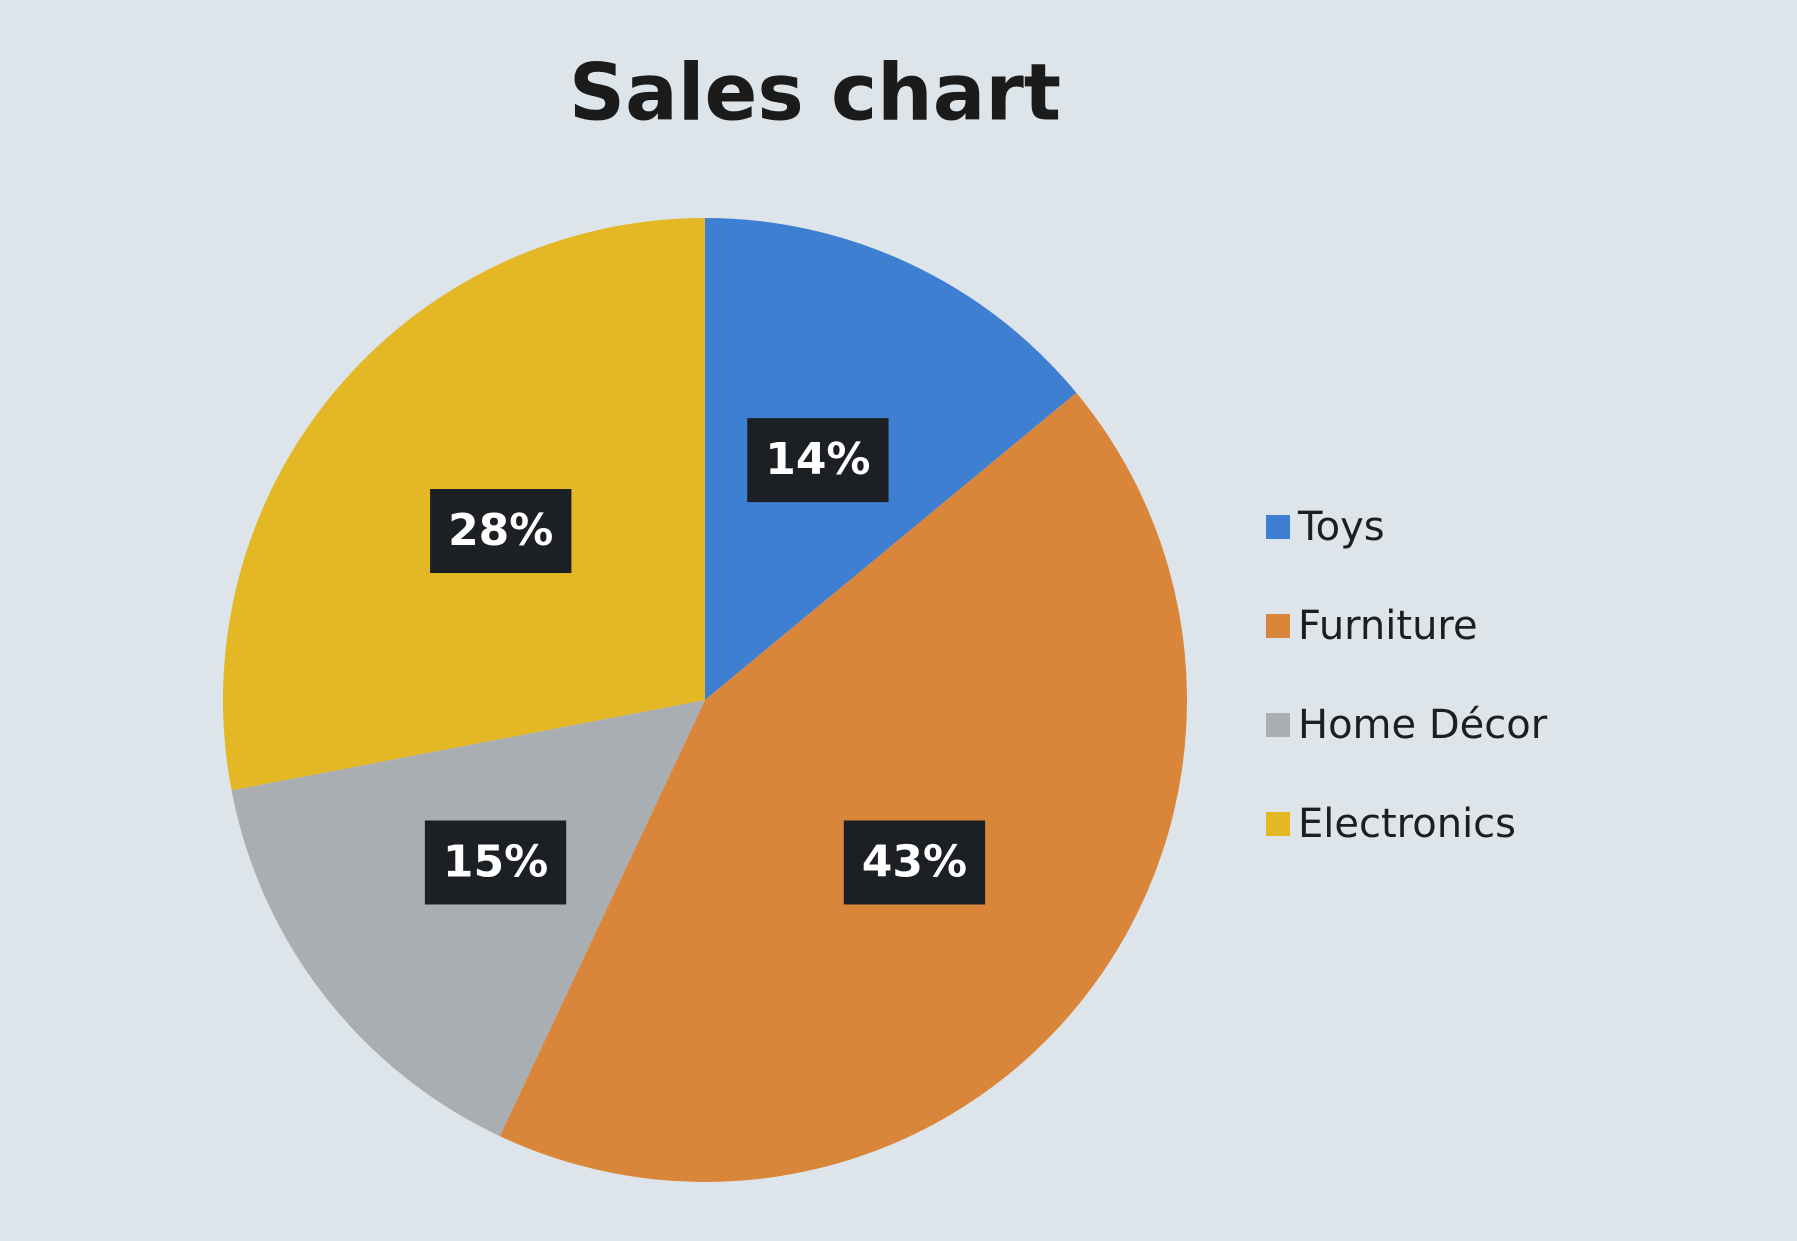 The height and width of the screenshot is (1241, 1797). What do you see at coordinates (1341, 527) in the screenshot?
I see `legend-label: Toys` at bounding box center [1341, 527].